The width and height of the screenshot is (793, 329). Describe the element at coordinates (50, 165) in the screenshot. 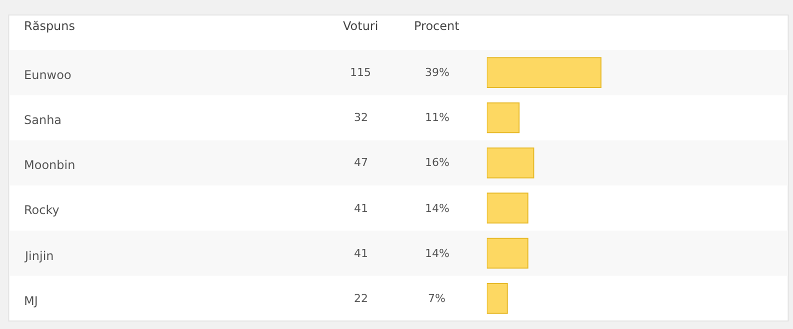

I see `y-tick-label: Moonbin` at that location.